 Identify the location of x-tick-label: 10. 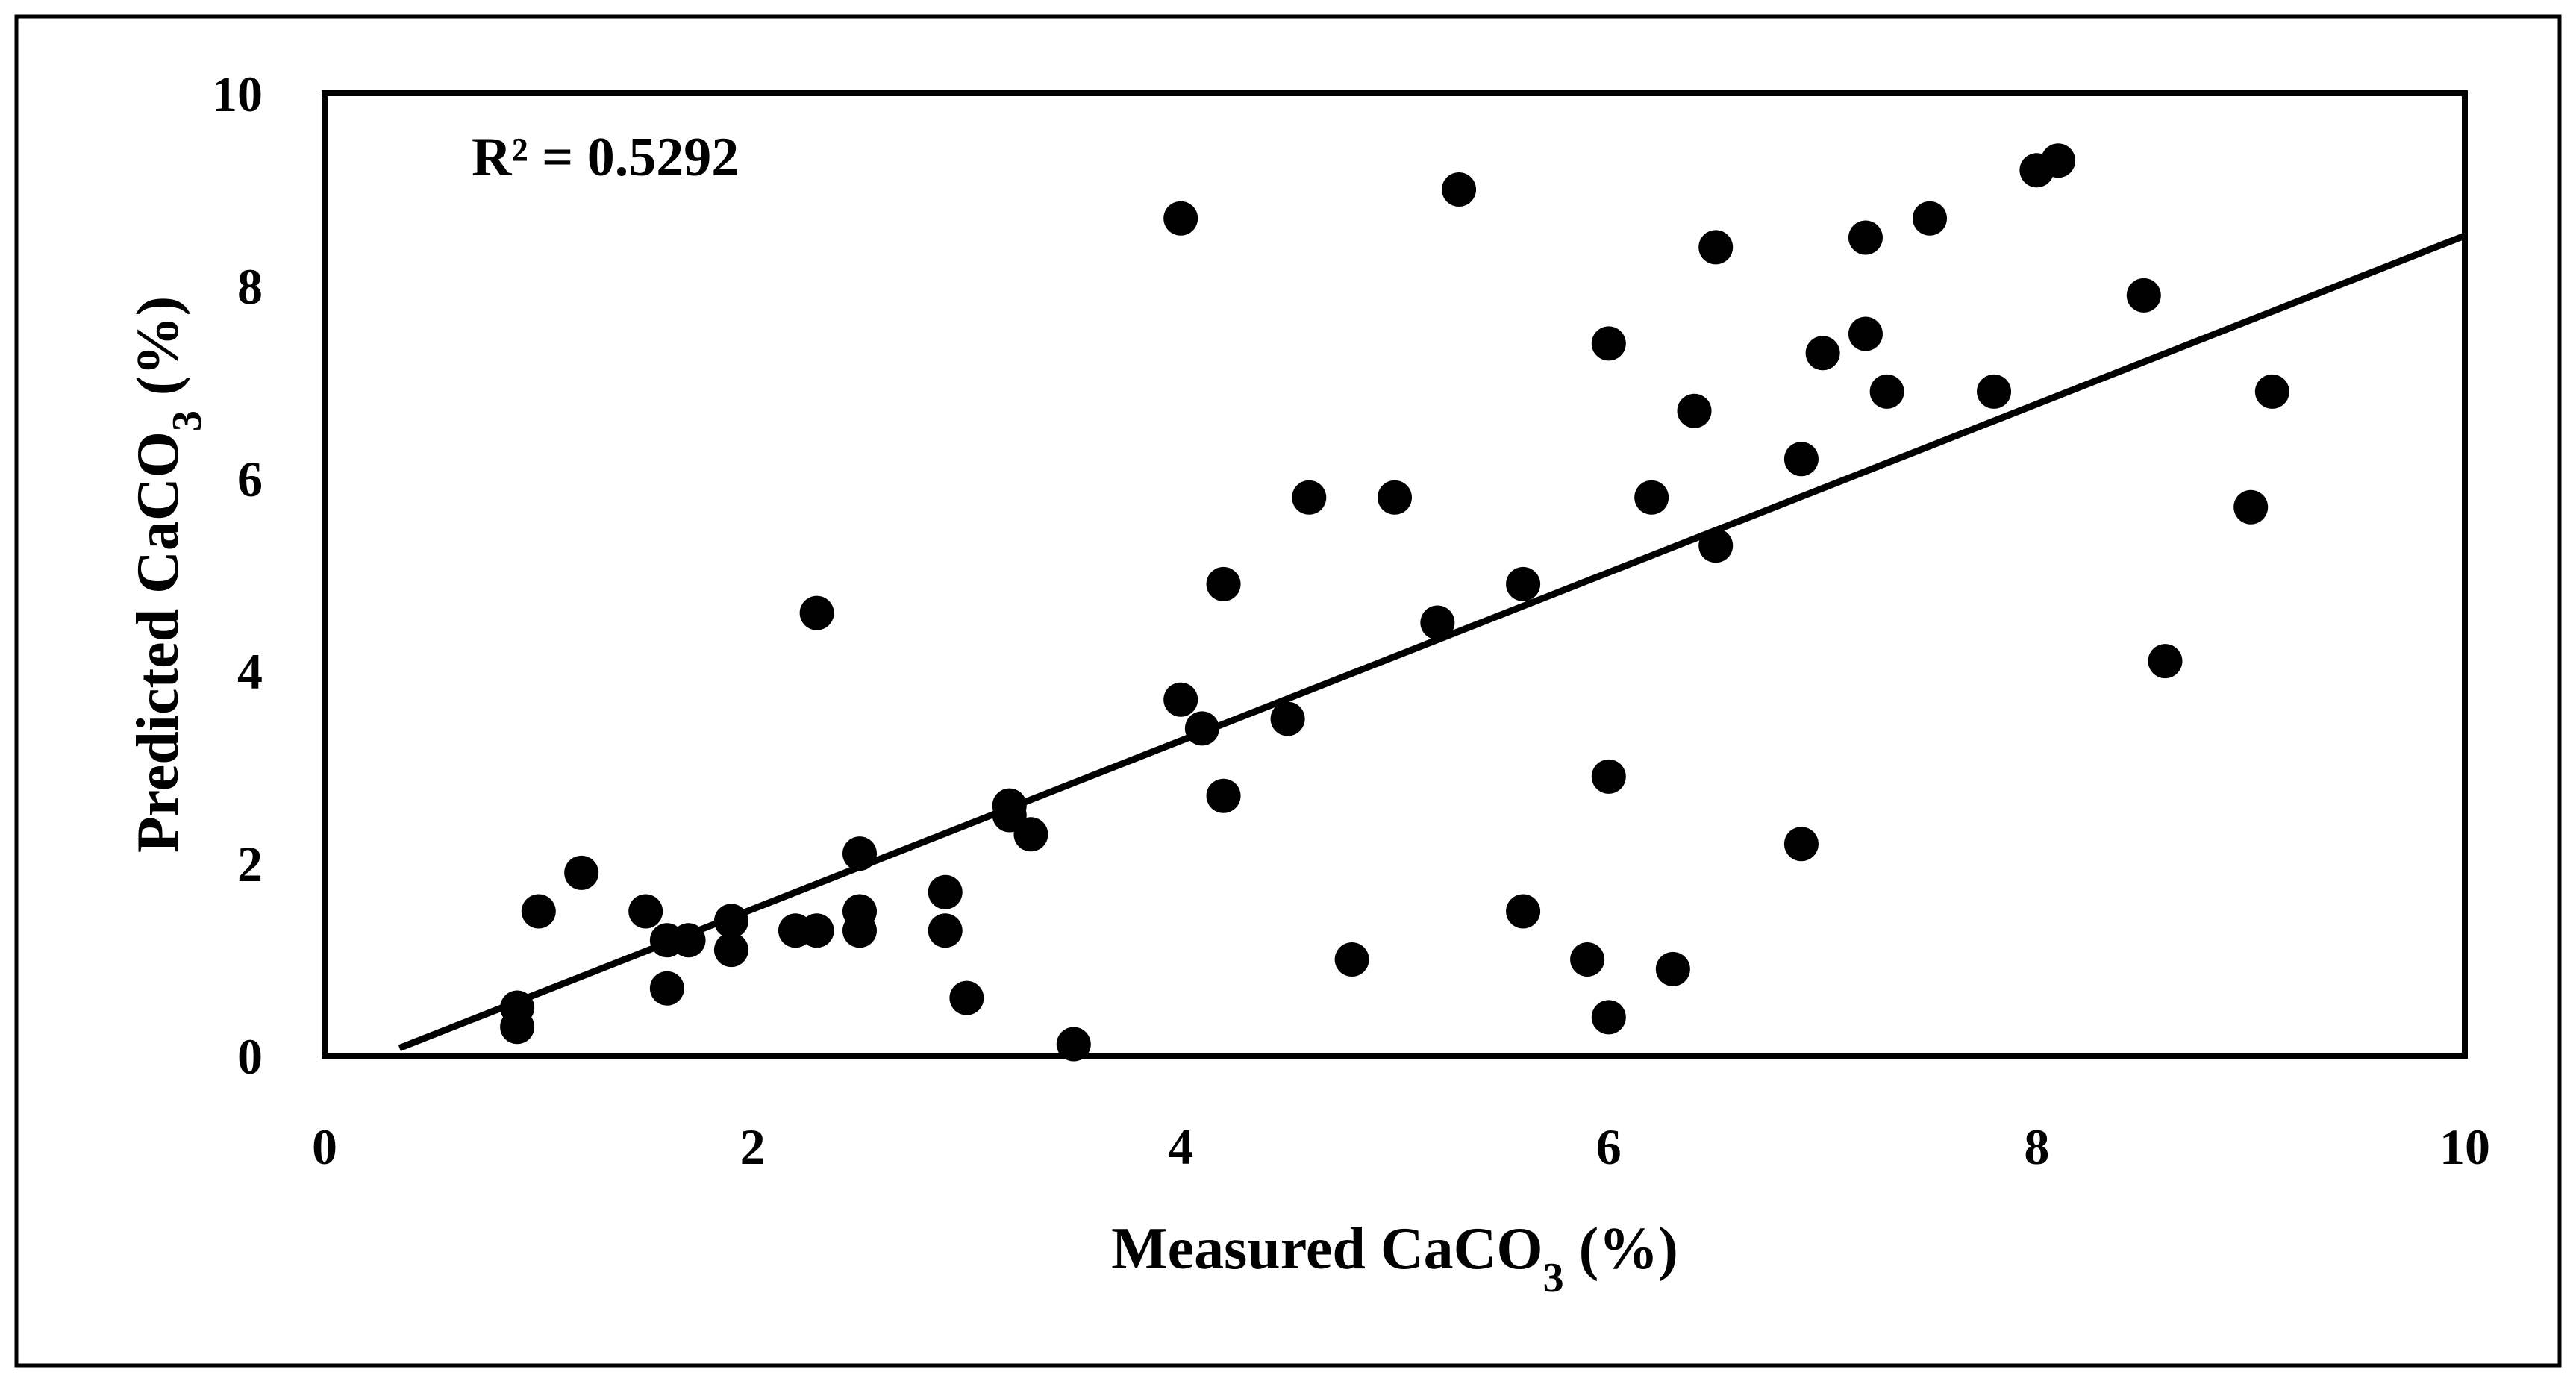
(2464, 1146).